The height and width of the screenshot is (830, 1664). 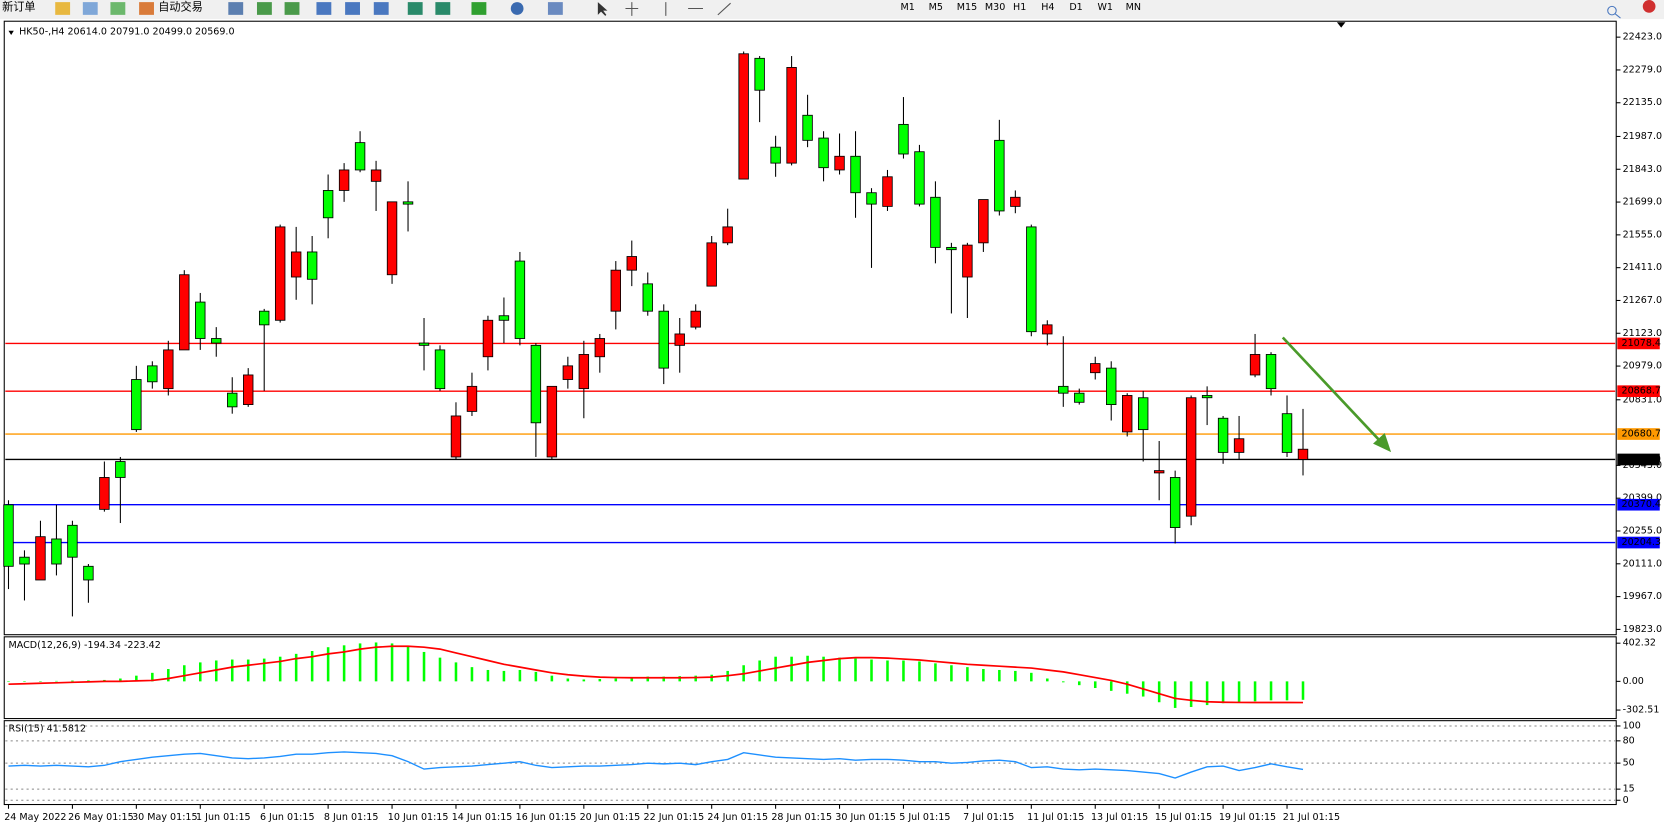 I want to click on toolbar-bg, so click(x=832, y=10).